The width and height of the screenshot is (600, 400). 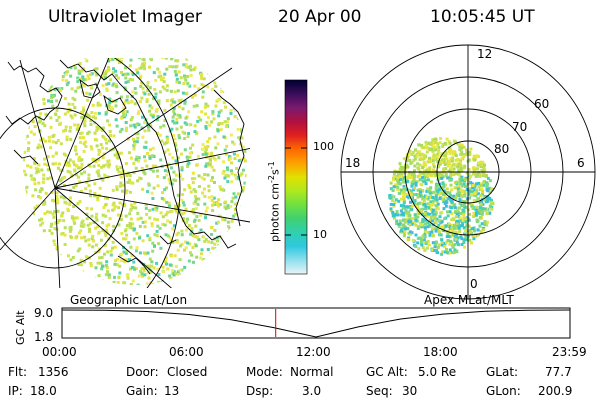 What do you see at coordinates (142, 391) in the screenshot?
I see `gain-label: Gain:` at bounding box center [142, 391].